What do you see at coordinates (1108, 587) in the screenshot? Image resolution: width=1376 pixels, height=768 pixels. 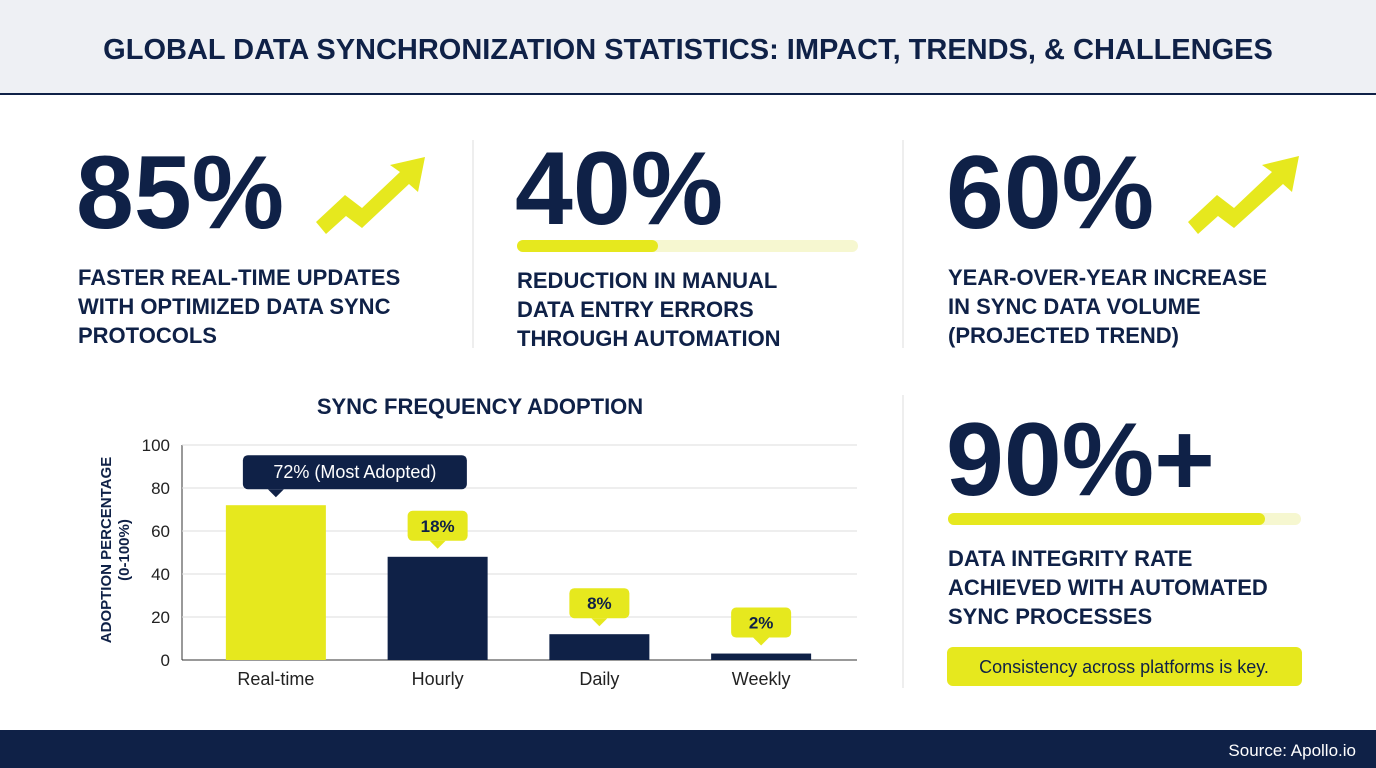 I see `stat-description: ACHIEVED WITH AUTOMATED` at bounding box center [1108, 587].